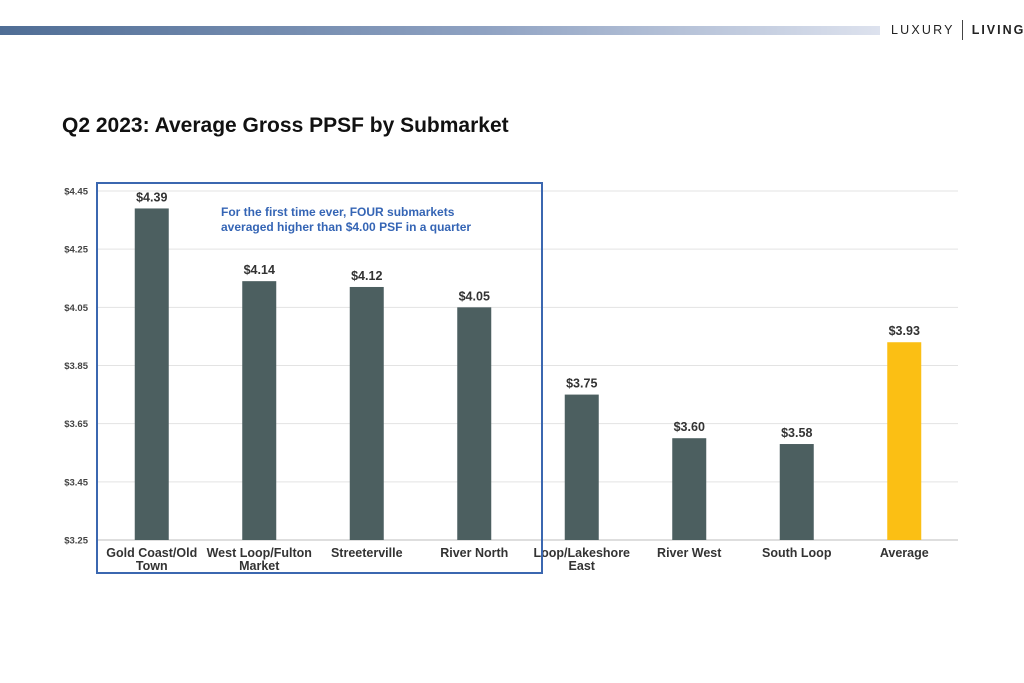 The height and width of the screenshot is (683, 1024). I want to click on brand-living: LIVING, so click(997, 30).